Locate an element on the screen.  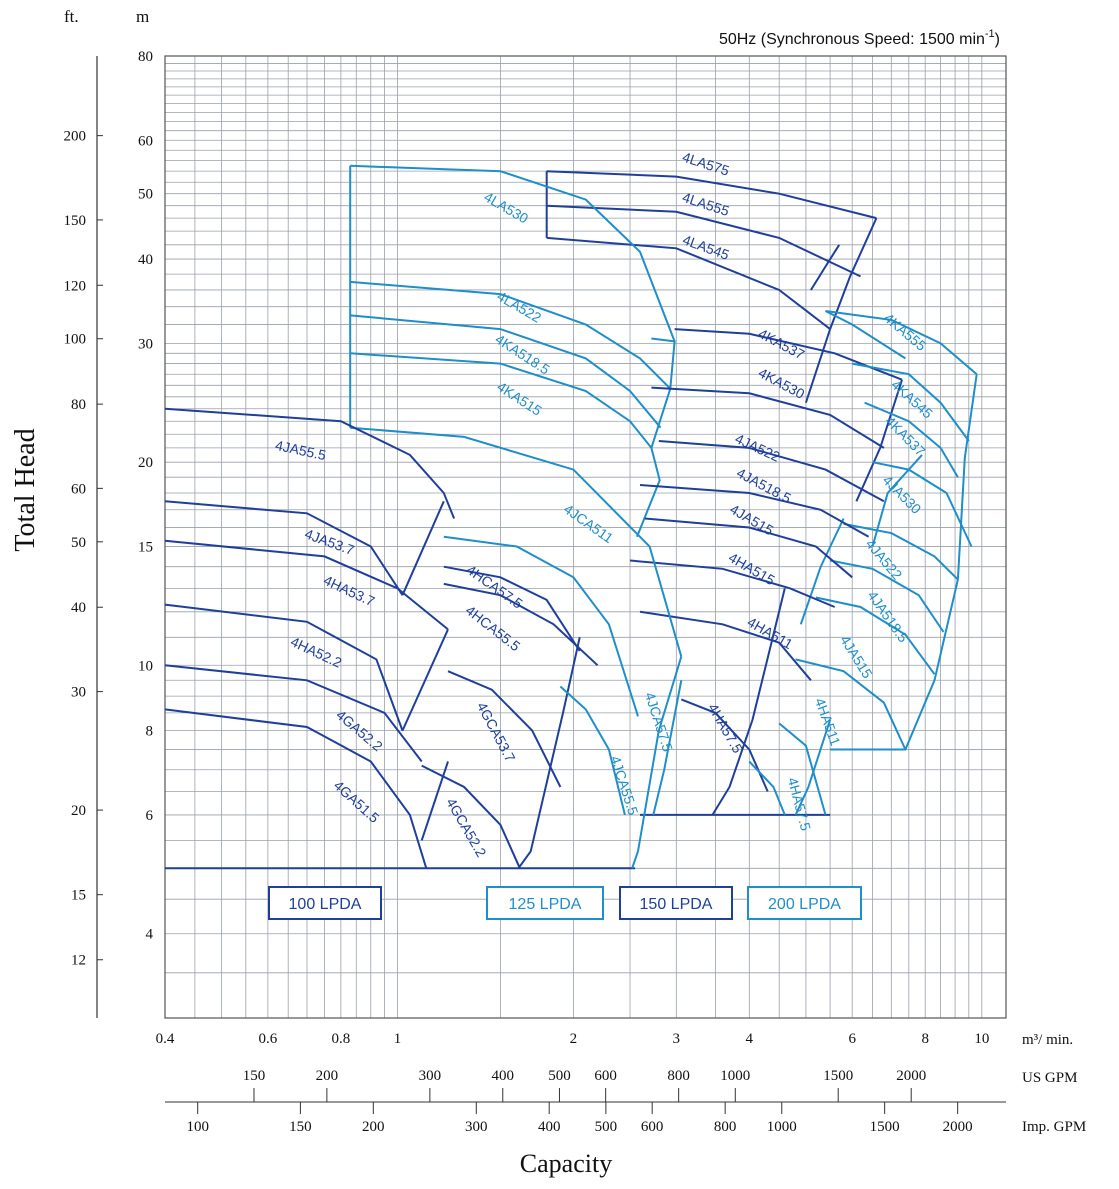
m-tick-label: 20 is located at coordinates (145, 463).